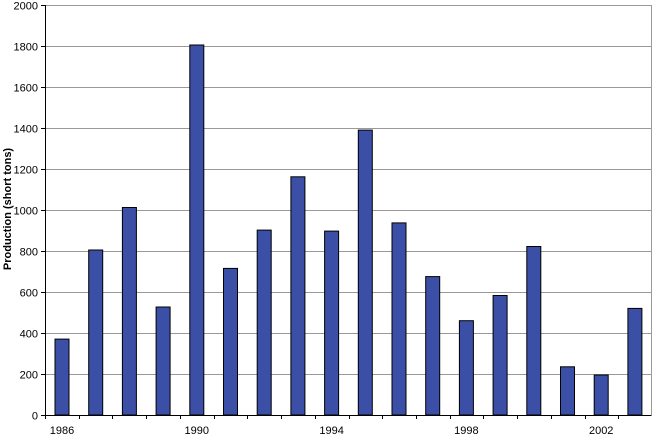 The height and width of the screenshot is (443, 652). I want to click on y-tick-label: 400, so click(29, 335).